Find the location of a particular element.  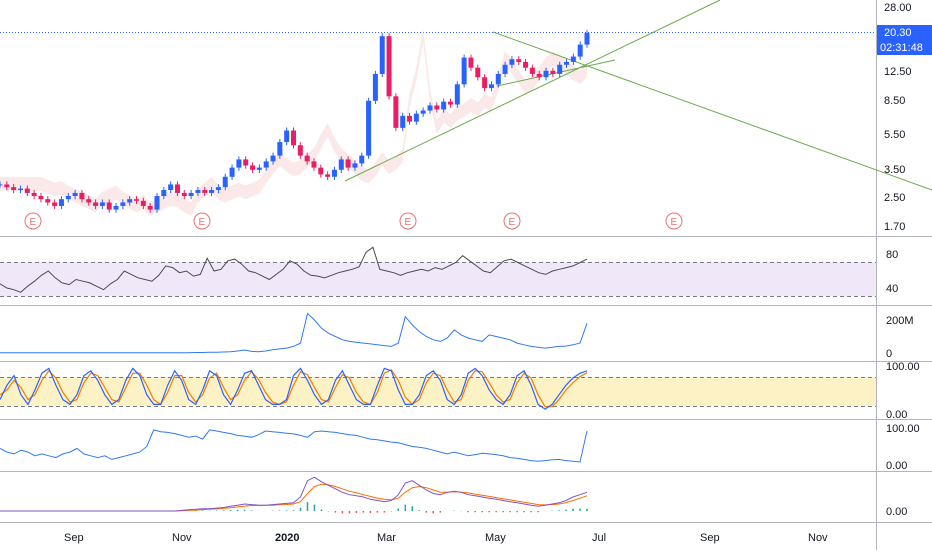

line-tick-label: 0.00 is located at coordinates (896, 466).